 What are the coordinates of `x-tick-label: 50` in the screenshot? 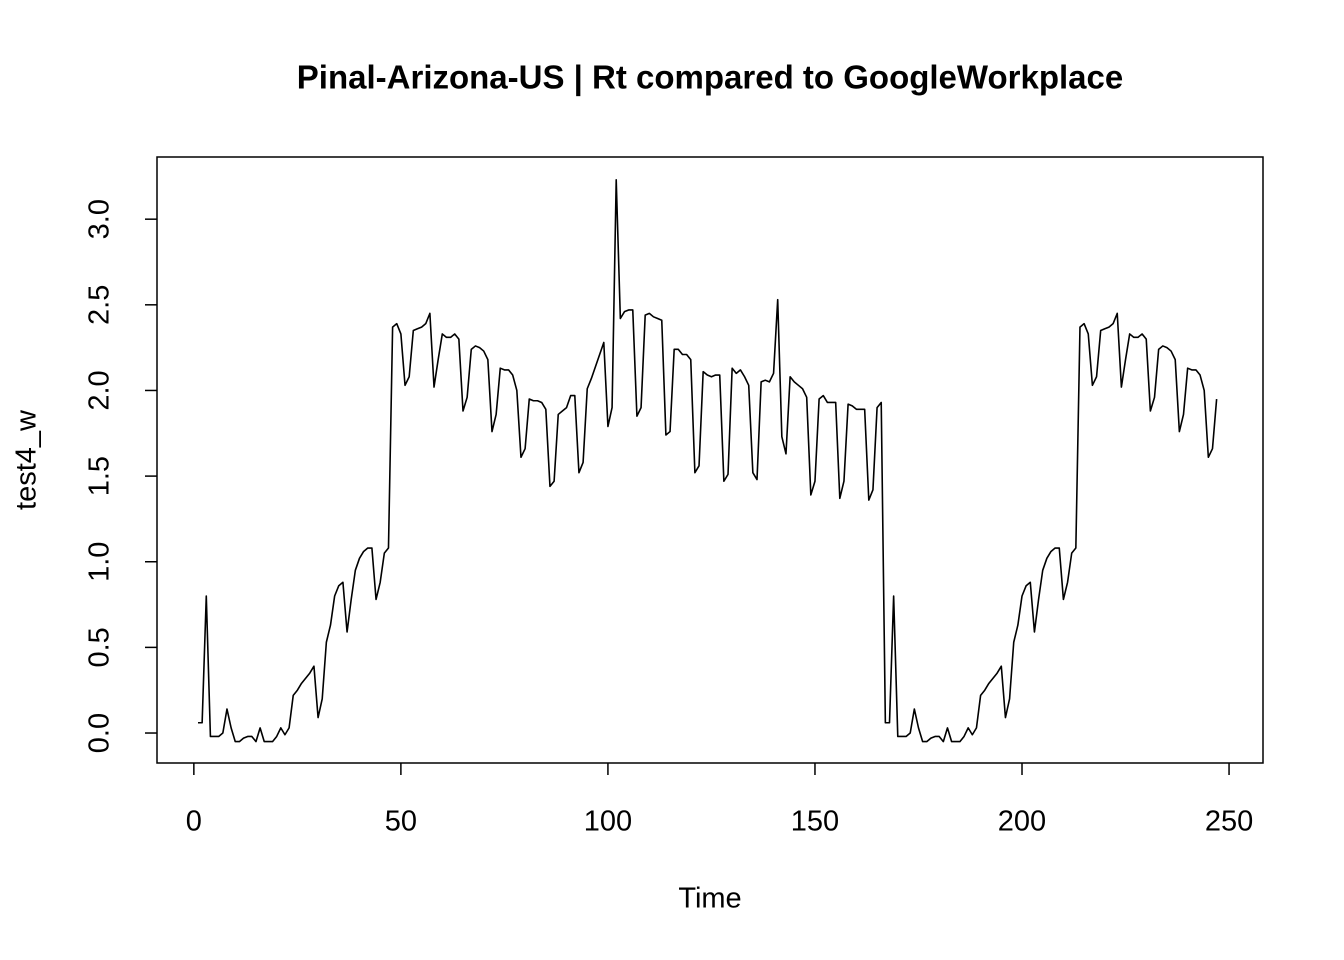 It's located at (401, 822).